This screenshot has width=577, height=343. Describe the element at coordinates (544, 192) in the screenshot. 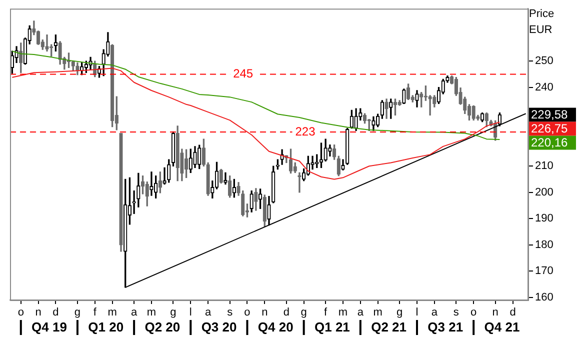

I see `y-tick-label: 200` at that location.